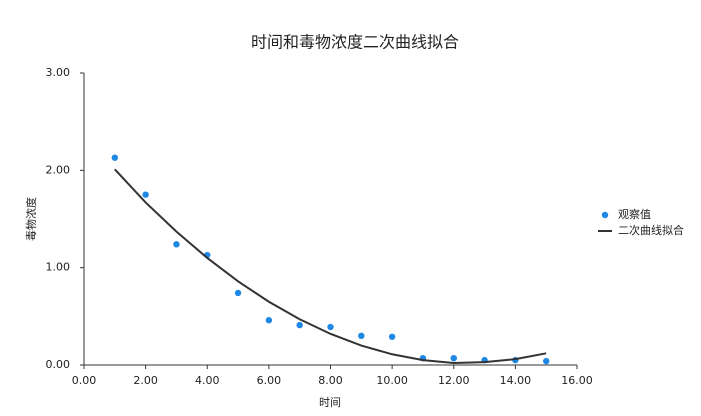 This screenshot has width=701, height=416. I want to click on y-tick-label: 2.00, so click(58, 169).